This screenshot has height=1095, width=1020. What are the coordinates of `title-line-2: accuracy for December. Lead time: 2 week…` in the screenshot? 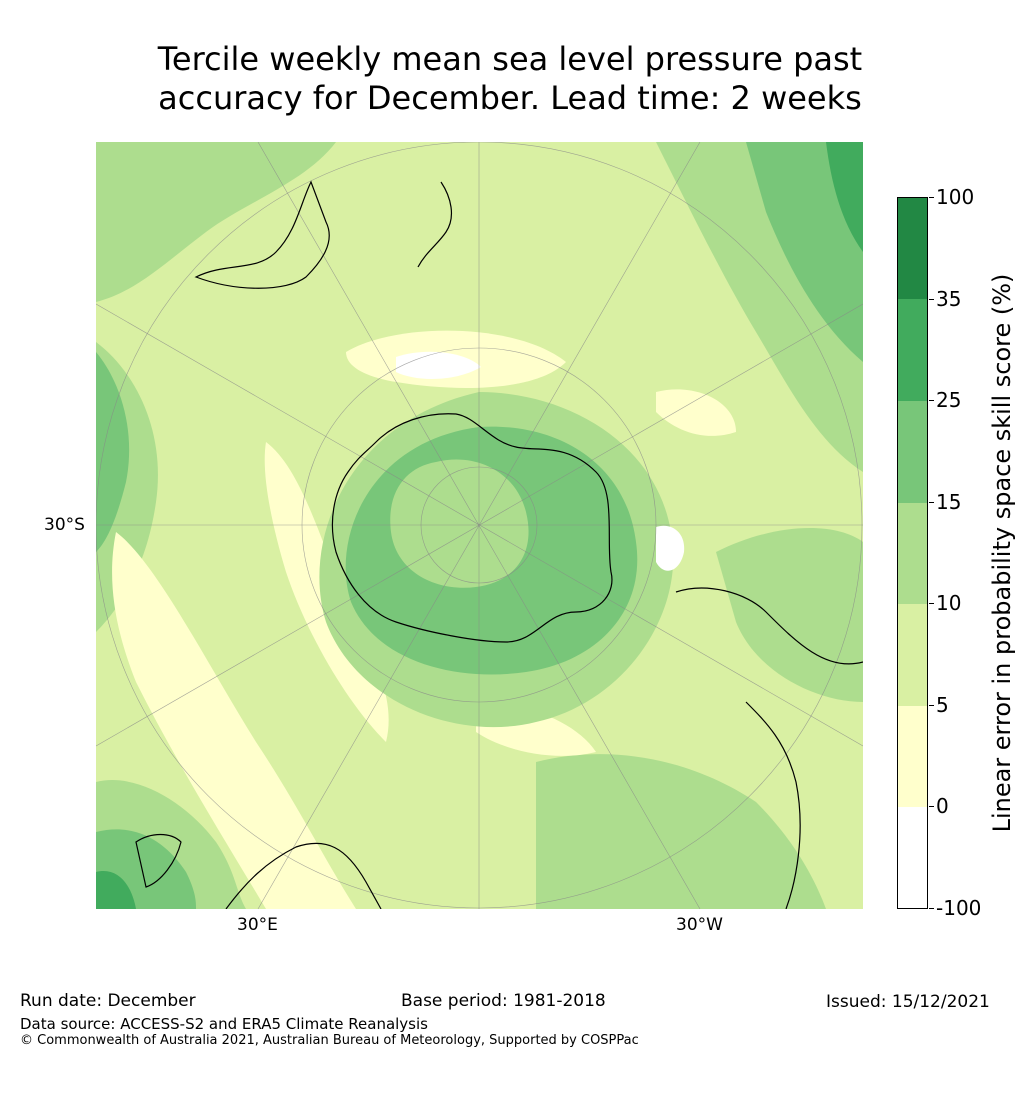 It's located at (510, 98).